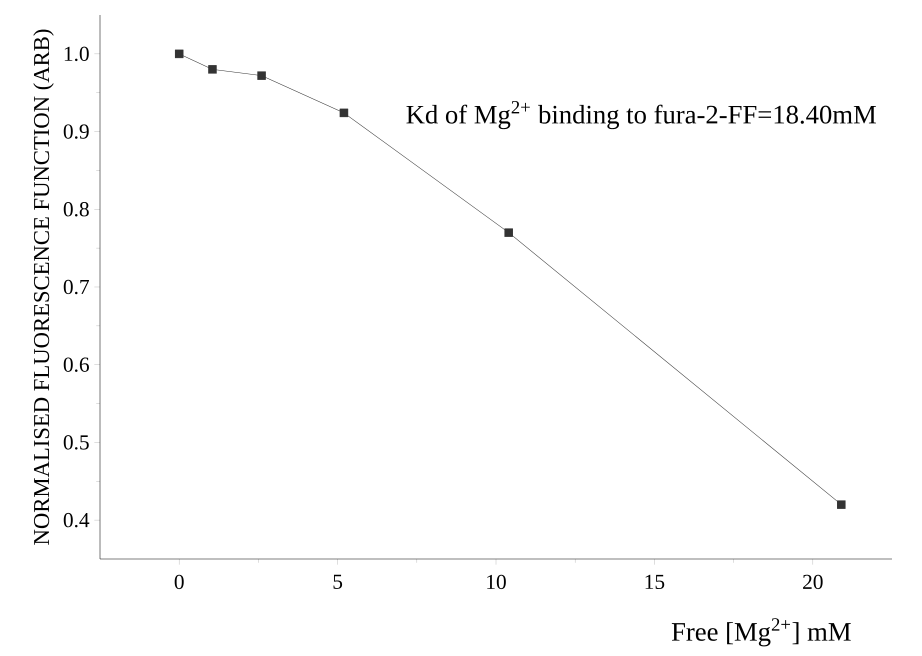 The width and height of the screenshot is (922, 656). I want to click on x-tick-label: 15, so click(655, 582).